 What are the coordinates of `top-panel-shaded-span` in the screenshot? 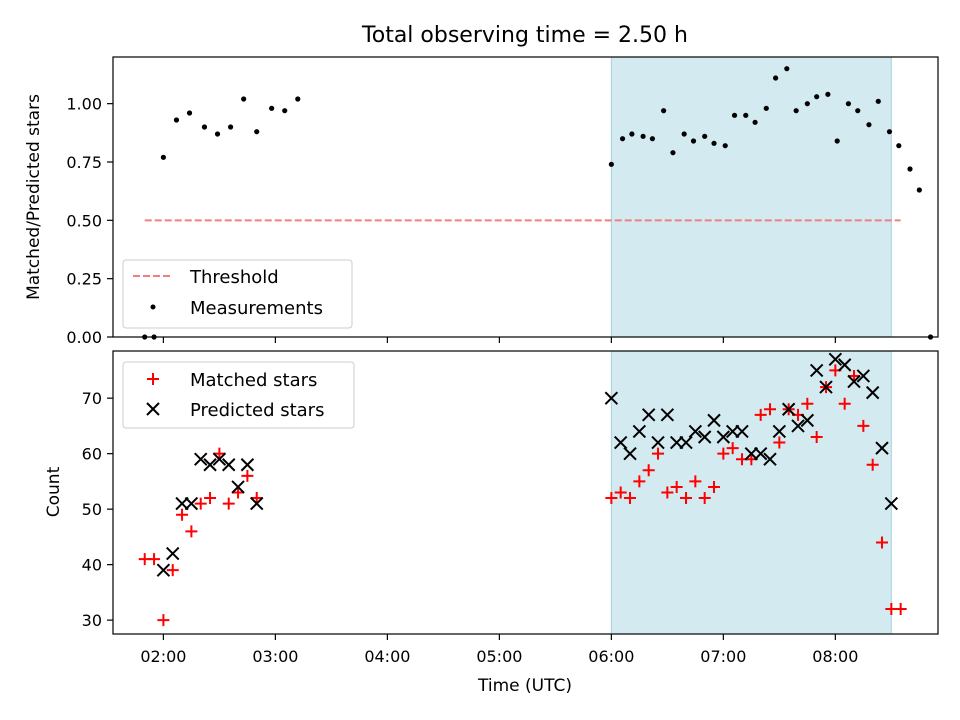 It's located at (751, 197).